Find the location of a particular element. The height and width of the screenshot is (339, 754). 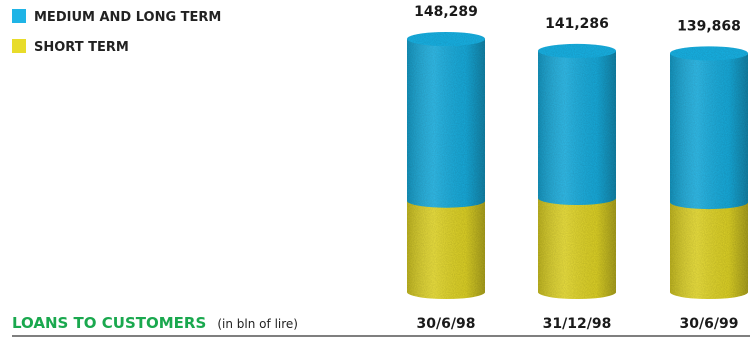

legend-label-medium-long: MEDIUM AND LONG TERM is located at coordinates (127, 17).